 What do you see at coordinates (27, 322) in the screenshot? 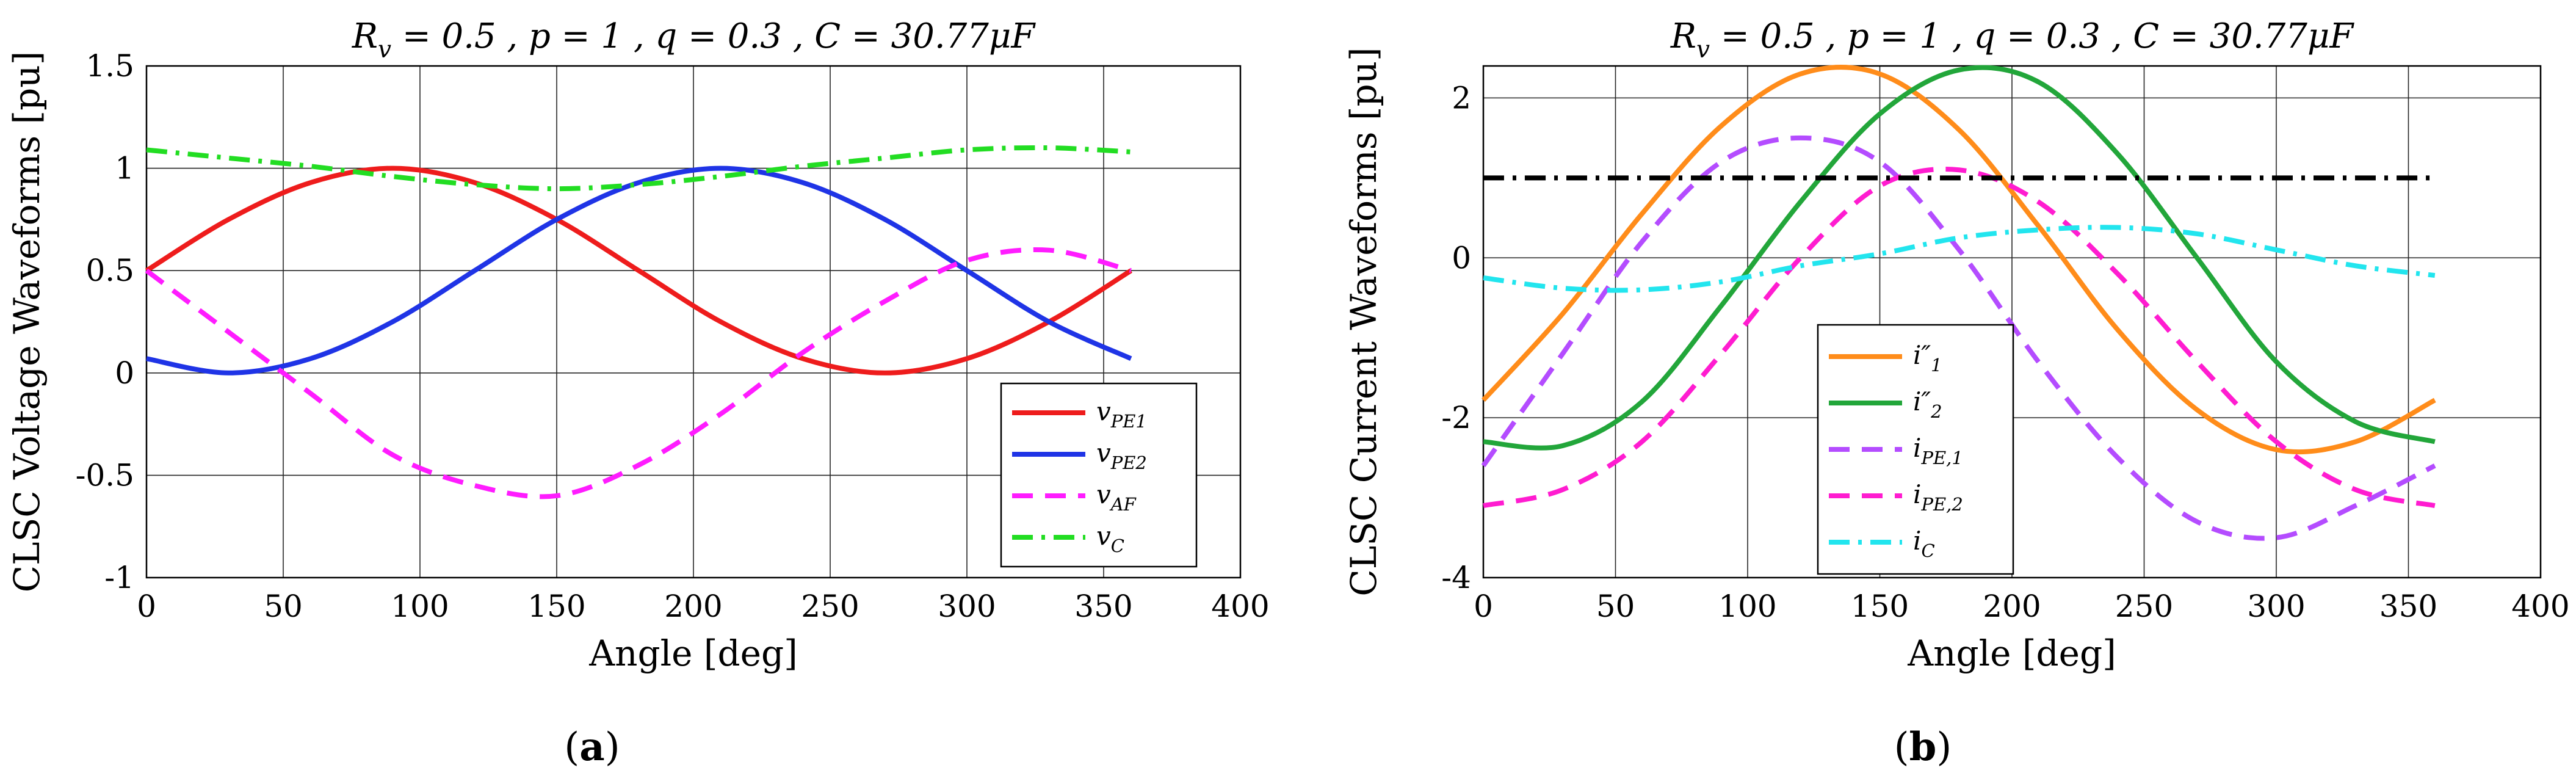
I see `y-axis-label: CLSC Voltage Waveforms [pu]` at bounding box center [27, 322].